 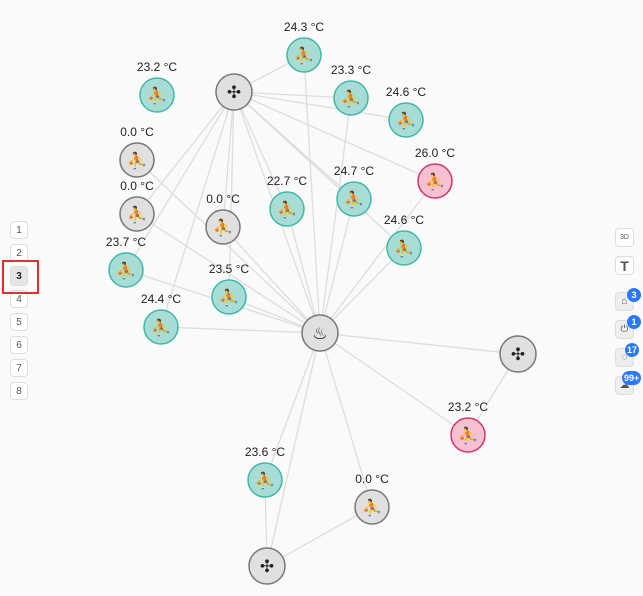 What do you see at coordinates (319, 536) in the screenshot?
I see `edge-fan3-s17` at bounding box center [319, 536].